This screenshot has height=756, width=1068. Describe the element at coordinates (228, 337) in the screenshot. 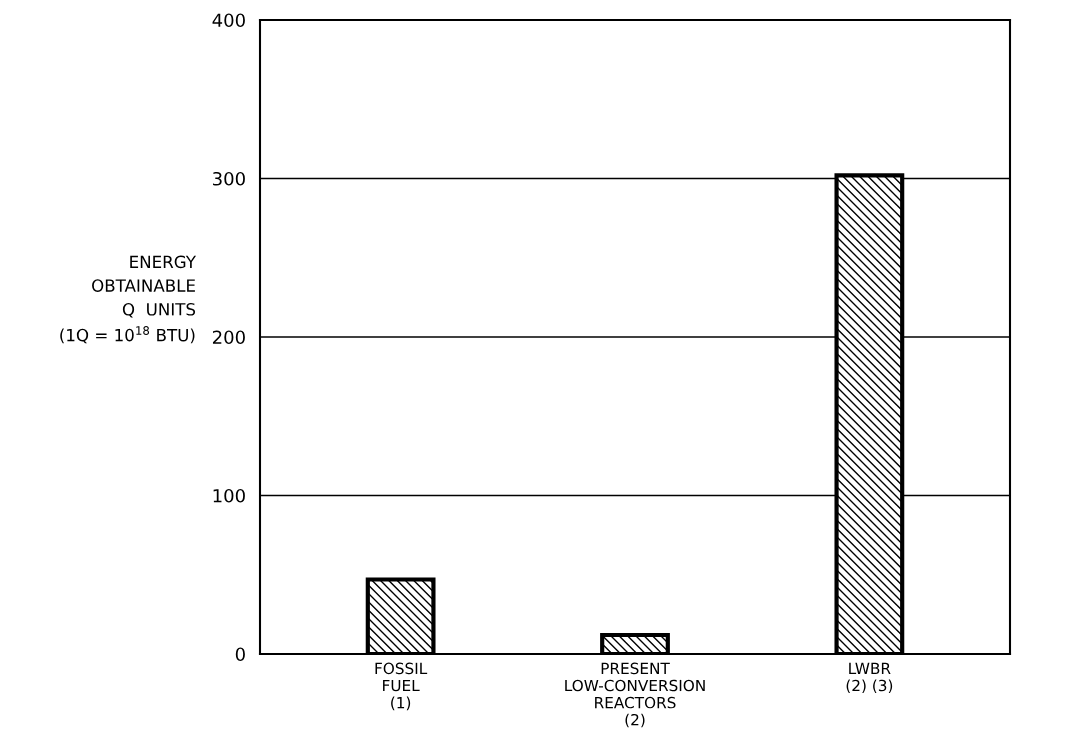

I see `y-tick-label: 200` at that location.